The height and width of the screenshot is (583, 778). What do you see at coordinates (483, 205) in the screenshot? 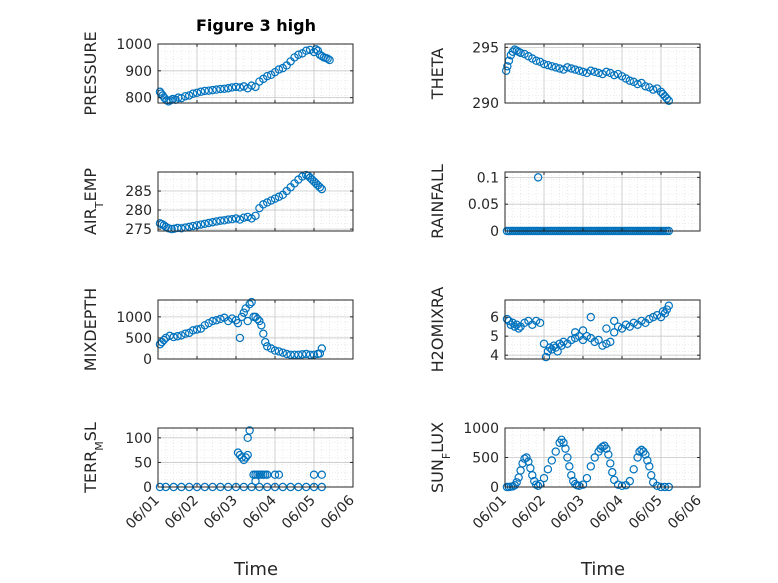
I see `y-tick-label: 0.05` at bounding box center [483, 205].